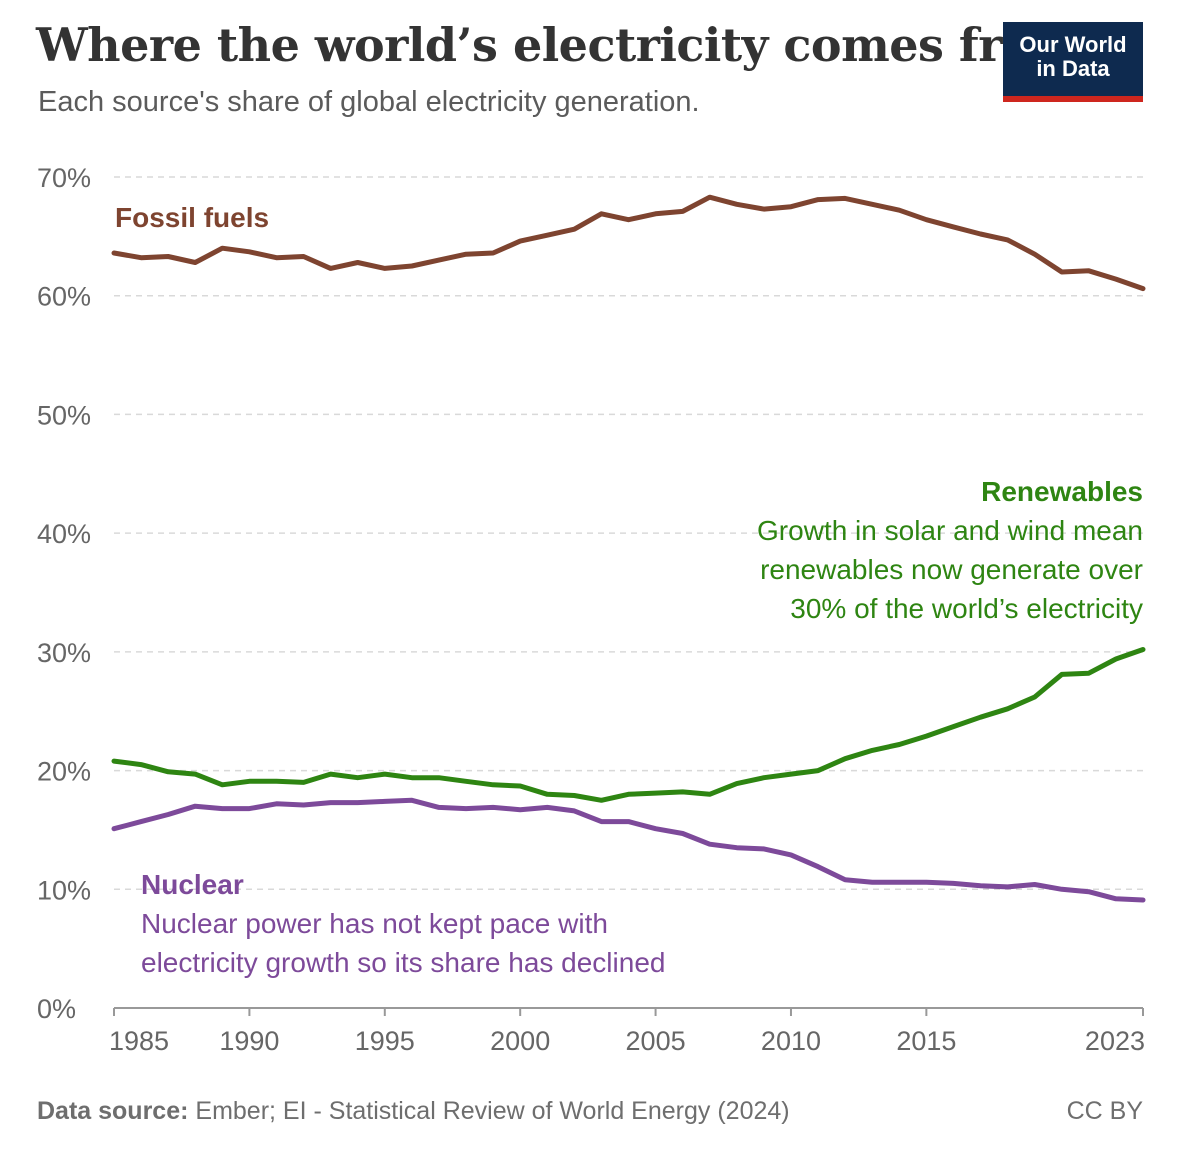 The height and width of the screenshot is (1165, 1179). What do you see at coordinates (628, 725) in the screenshot?
I see `series-line-renewables` at bounding box center [628, 725].